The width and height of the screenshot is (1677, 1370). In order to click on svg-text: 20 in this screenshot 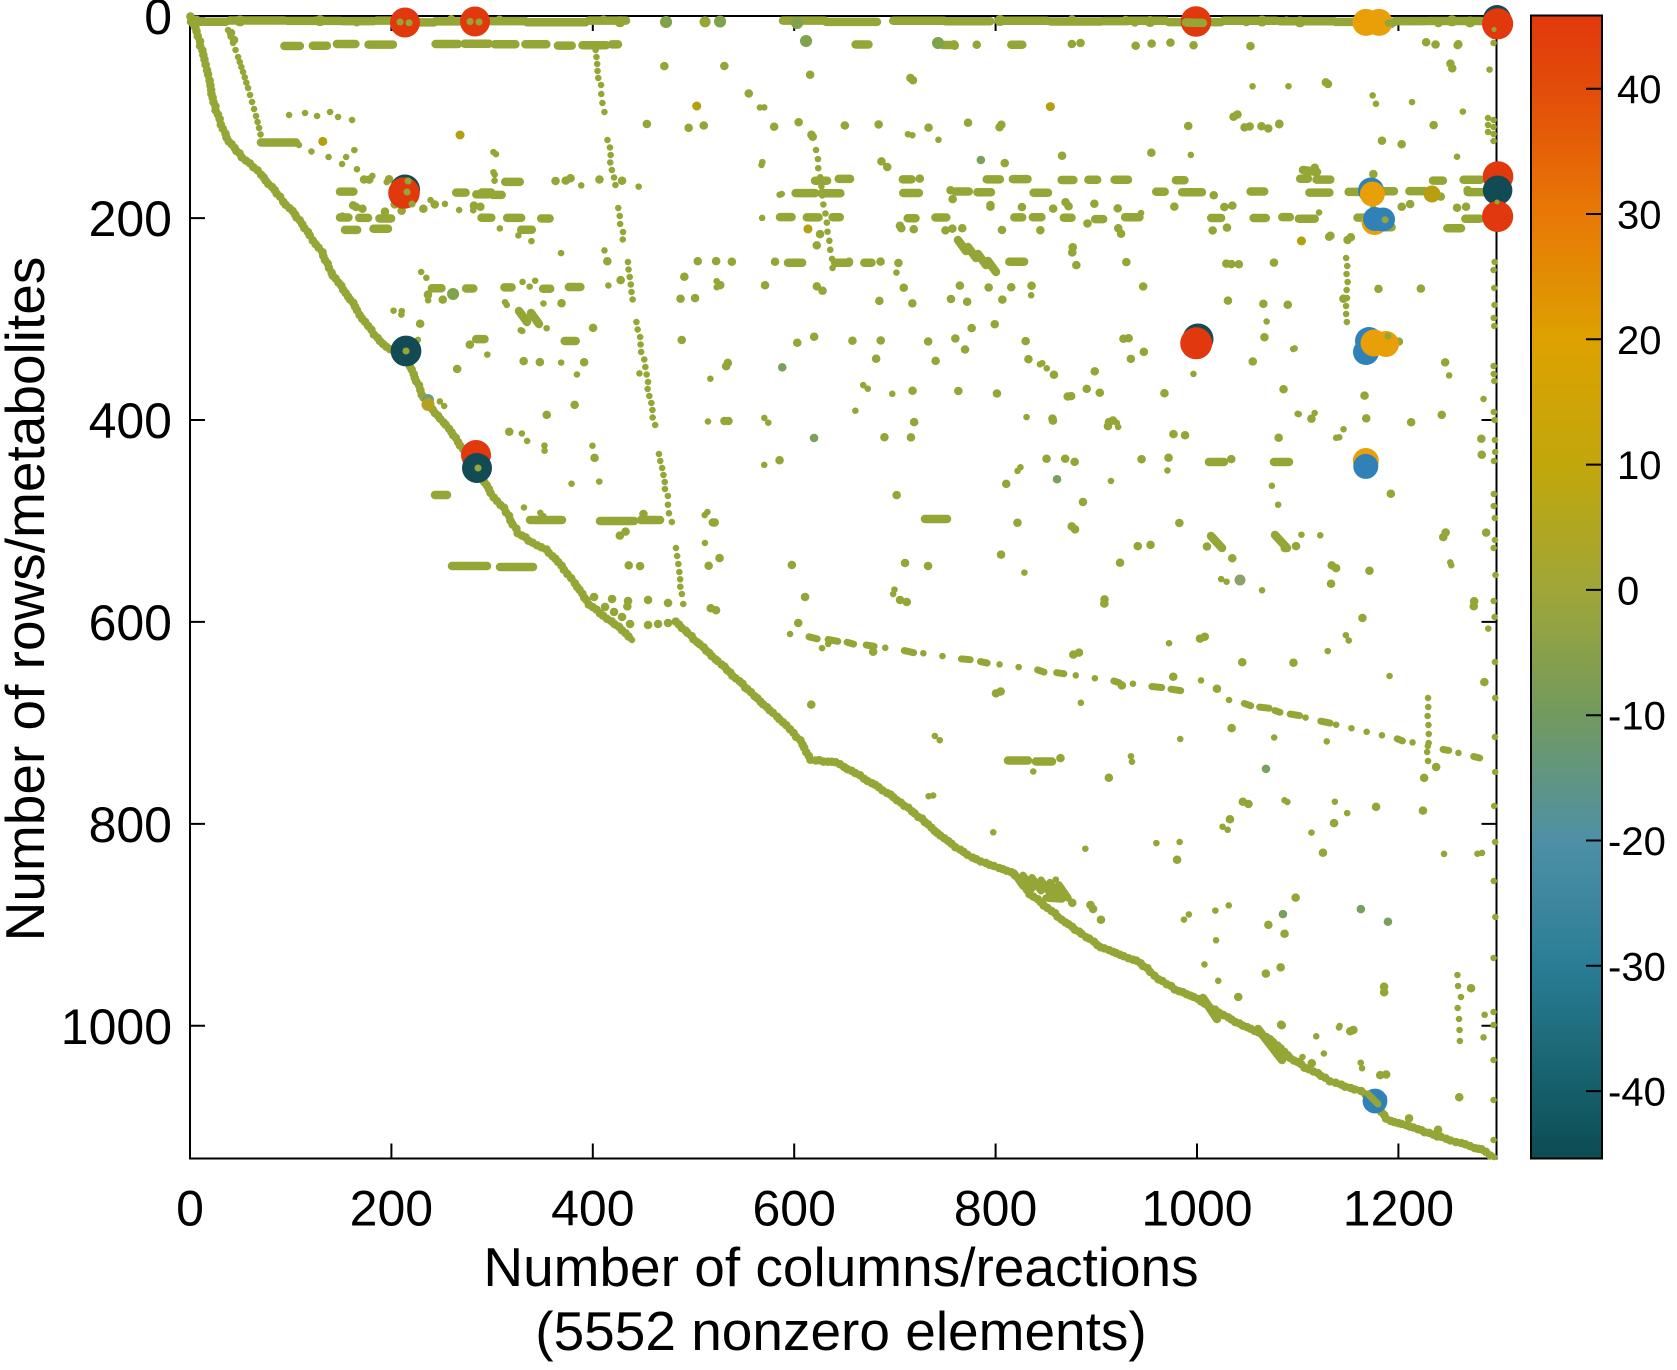, I will do `click(1639, 341)`.